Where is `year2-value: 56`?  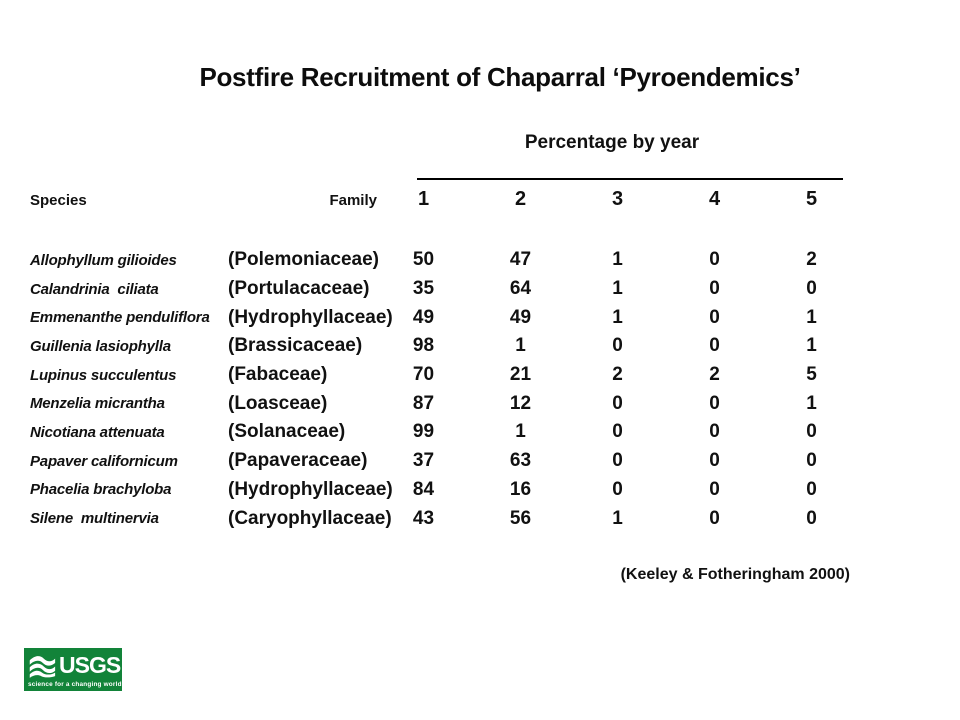 year2-value: 56 is located at coordinates (520, 518).